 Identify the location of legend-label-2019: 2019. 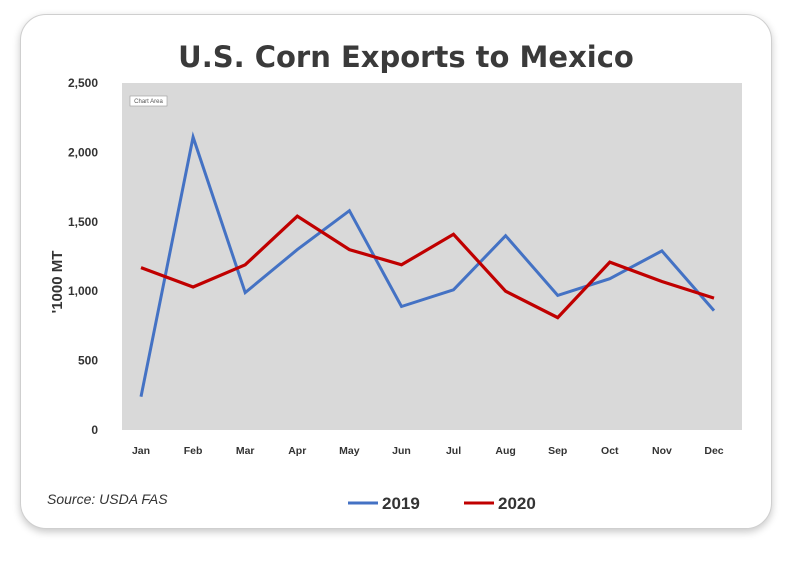
(401, 503).